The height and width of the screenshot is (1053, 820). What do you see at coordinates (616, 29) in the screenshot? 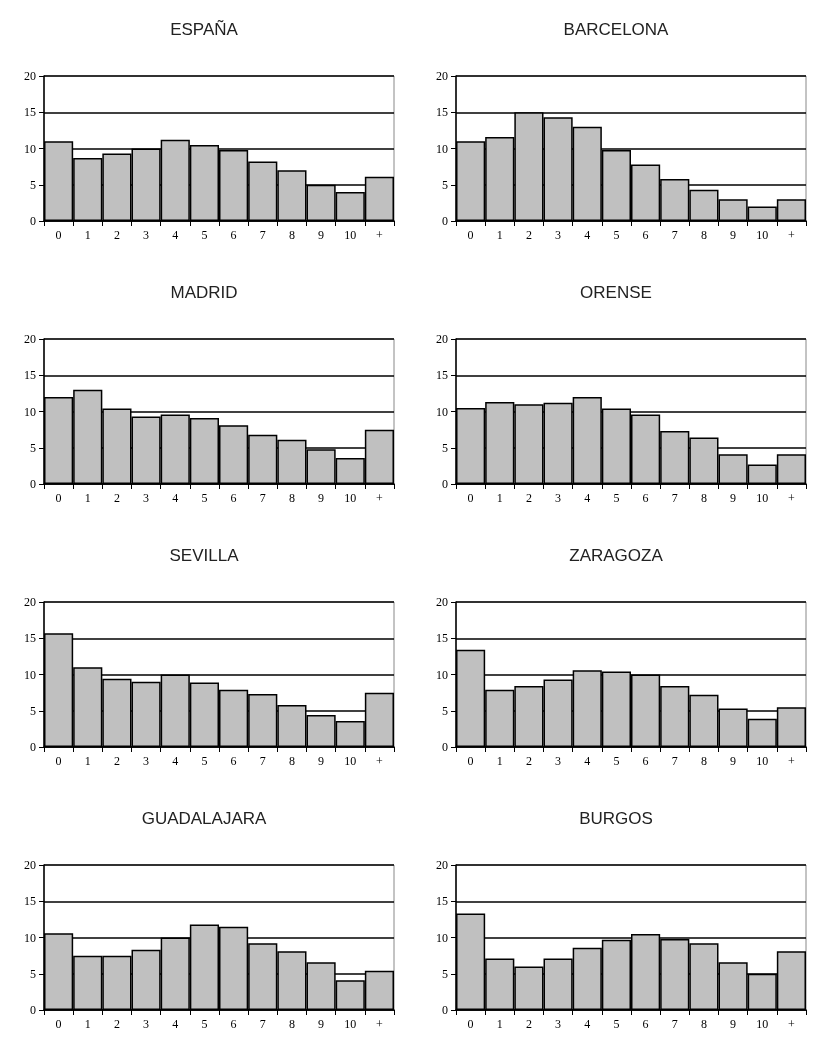
I see `chart-title: BARCELONA` at bounding box center [616, 29].